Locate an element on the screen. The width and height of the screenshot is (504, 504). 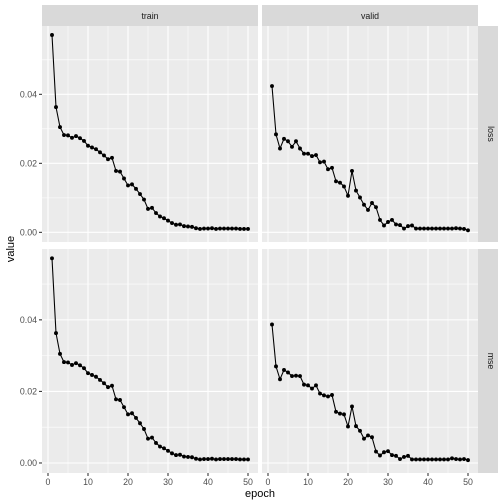
strip-label-train: train is located at coordinates (149, 16).